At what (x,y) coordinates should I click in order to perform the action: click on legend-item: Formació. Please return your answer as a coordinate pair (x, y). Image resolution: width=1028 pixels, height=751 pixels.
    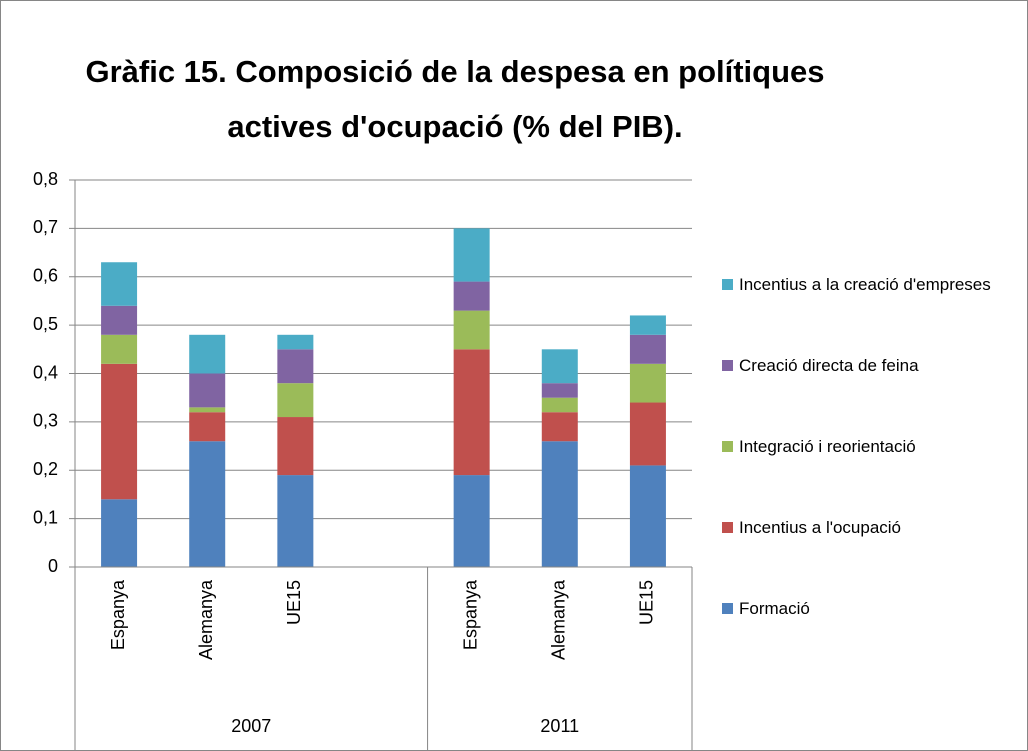
    Looking at the image, I should click on (872, 608).